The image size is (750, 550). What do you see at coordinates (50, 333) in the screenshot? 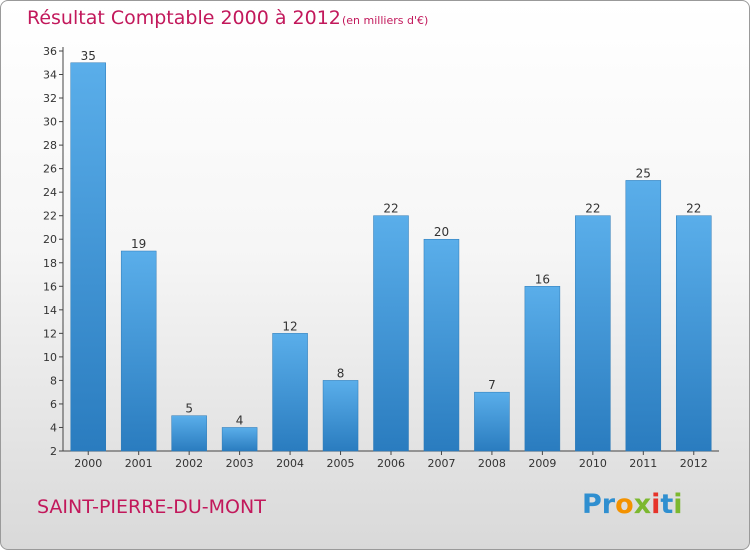
I see `y-tick-label: 12` at bounding box center [50, 333].